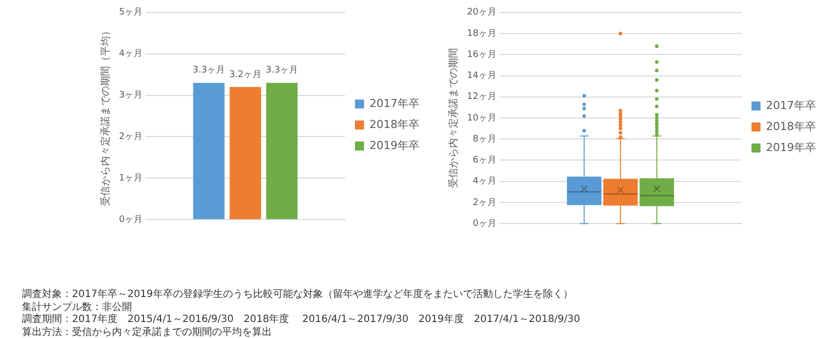 The width and height of the screenshot is (830, 338). What do you see at coordinates (481, 76) in the screenshot?
I see `y-tick-label: 14ヶ月` at bounding box center [481, 76].